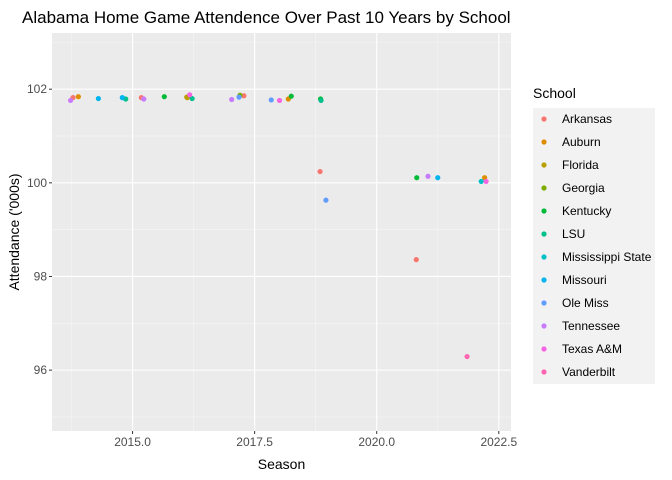 The width and height of the screenshot is (672, 480). What do you see at coordinates (315, 440) in the screenshot?
I see `x-axis-ticks: 2015.0 2017.5 2020.0 2022.5` at bounding box center [315, 440].